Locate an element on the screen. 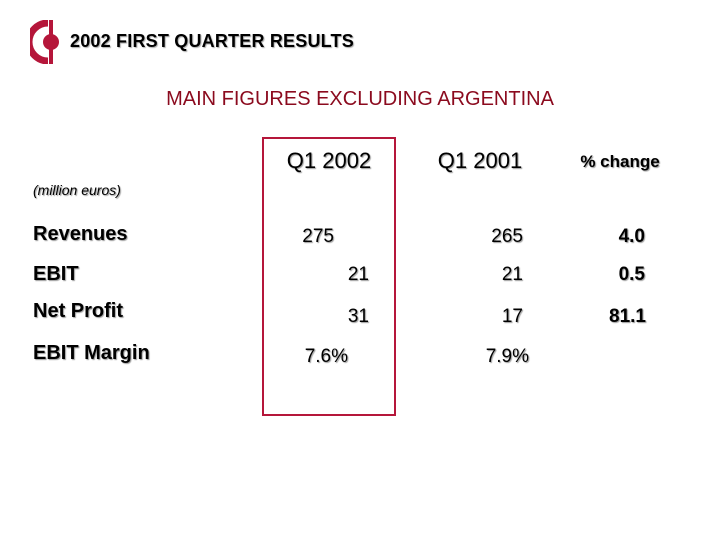 This screenshot has width=720, height=540. ebit-change: 0.5 is located at coordinates (631, 274).